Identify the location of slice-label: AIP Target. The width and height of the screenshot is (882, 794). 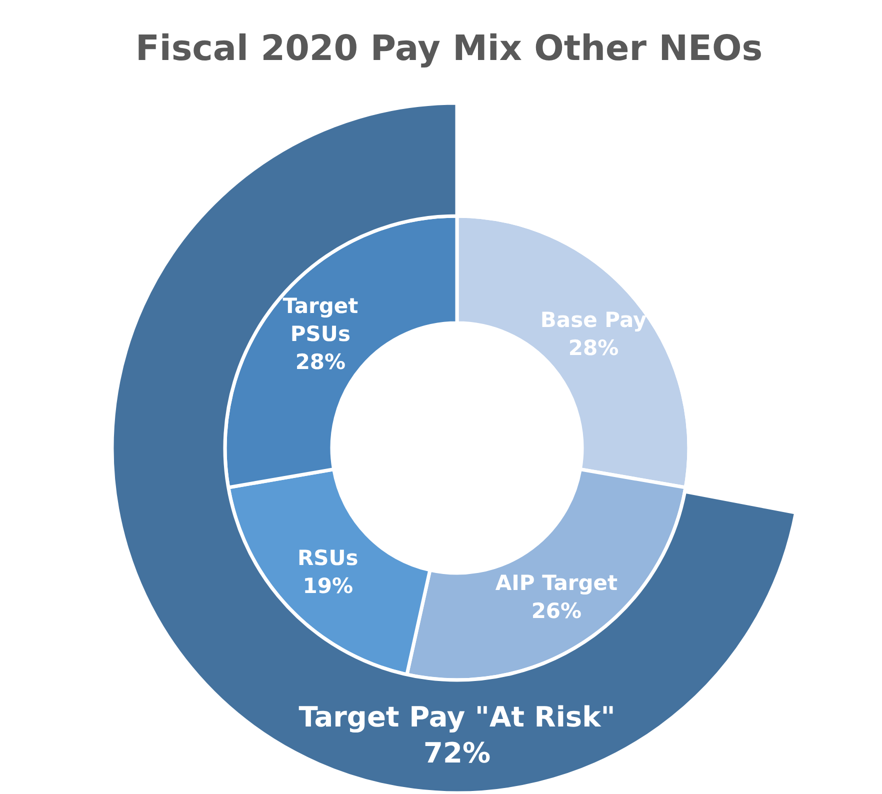
(556, 583).